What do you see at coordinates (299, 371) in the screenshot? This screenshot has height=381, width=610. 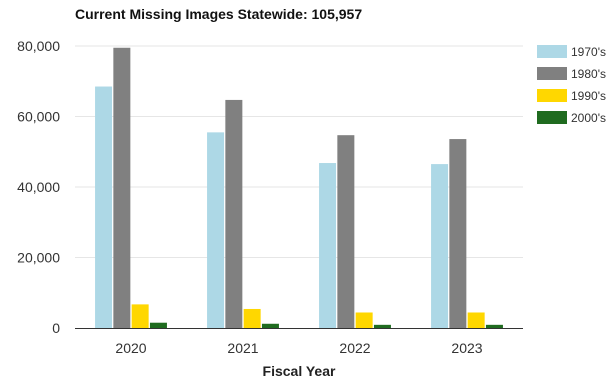 I see `x-axis-title: Fiscal Year` at bounding box center [299, 371].